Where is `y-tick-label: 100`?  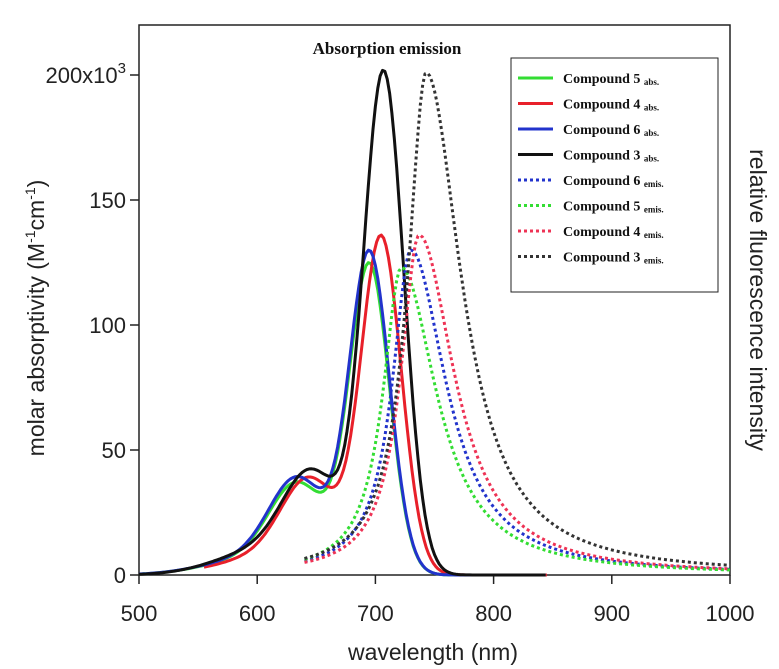 y-tick-label: 100 is located at coordinates (107, 325).